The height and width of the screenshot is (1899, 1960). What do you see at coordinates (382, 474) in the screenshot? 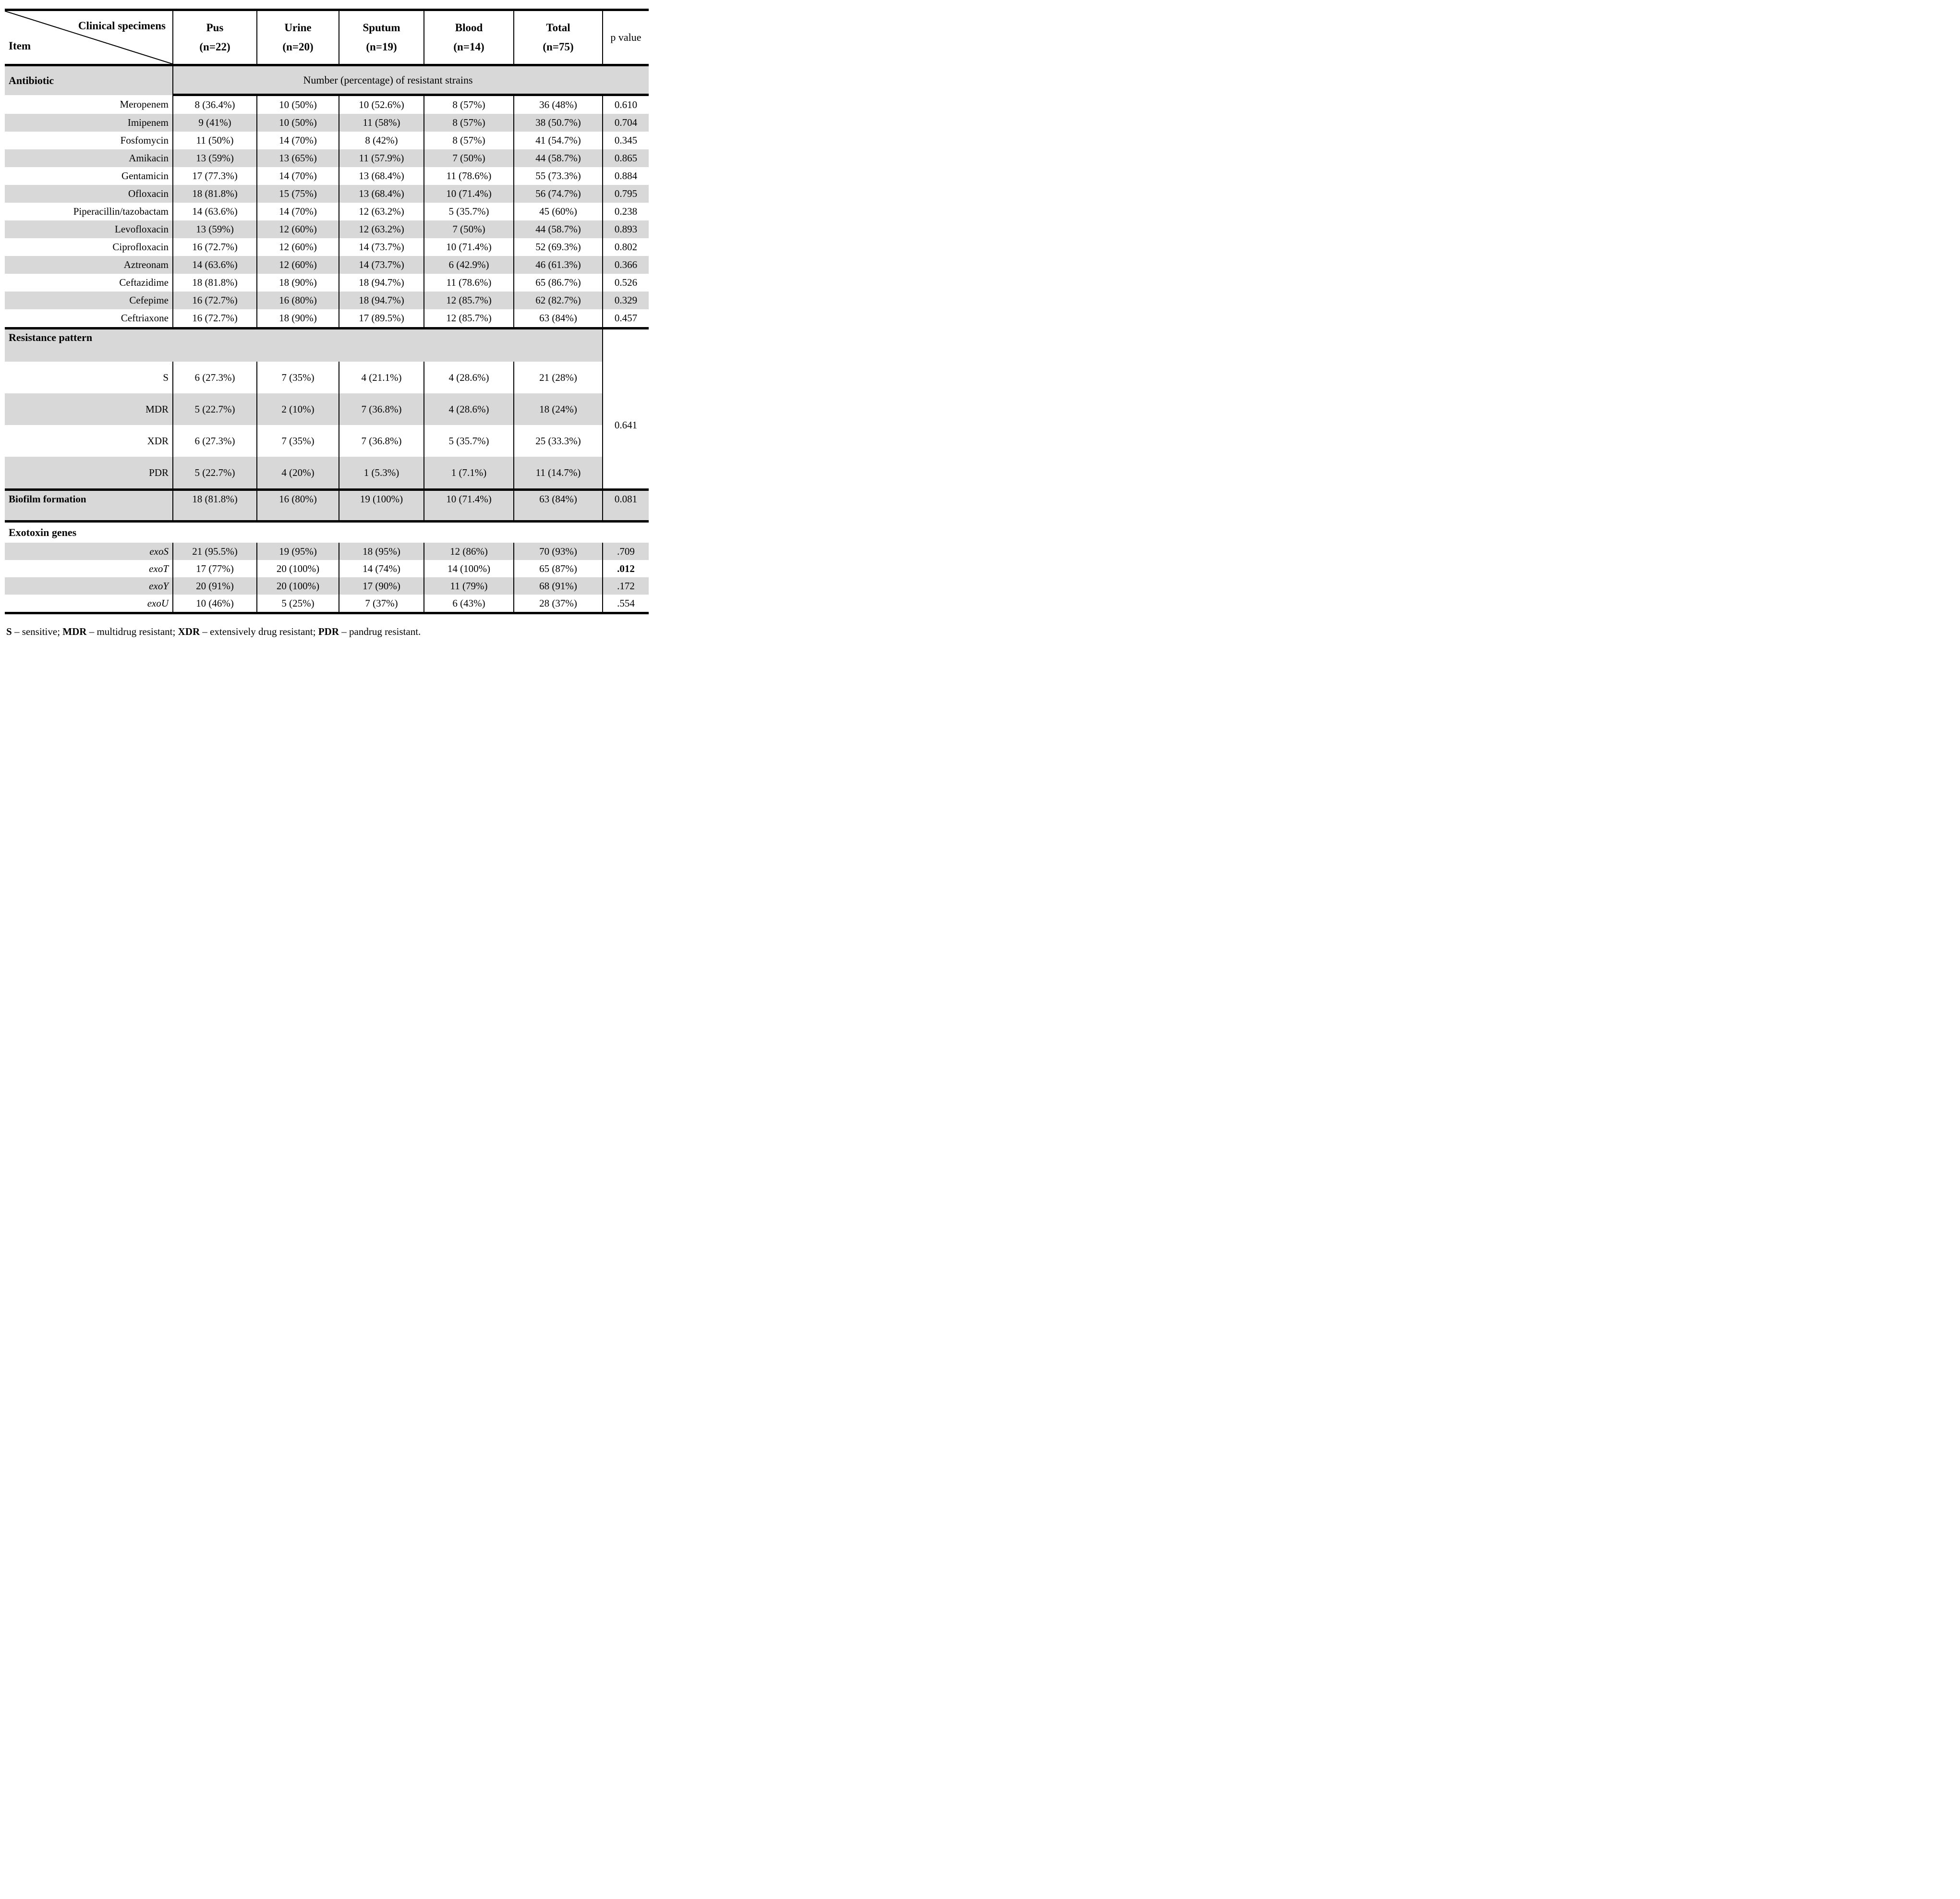
I see `cell-value: 1 (5.3%)` at bounding box center [382, 474].